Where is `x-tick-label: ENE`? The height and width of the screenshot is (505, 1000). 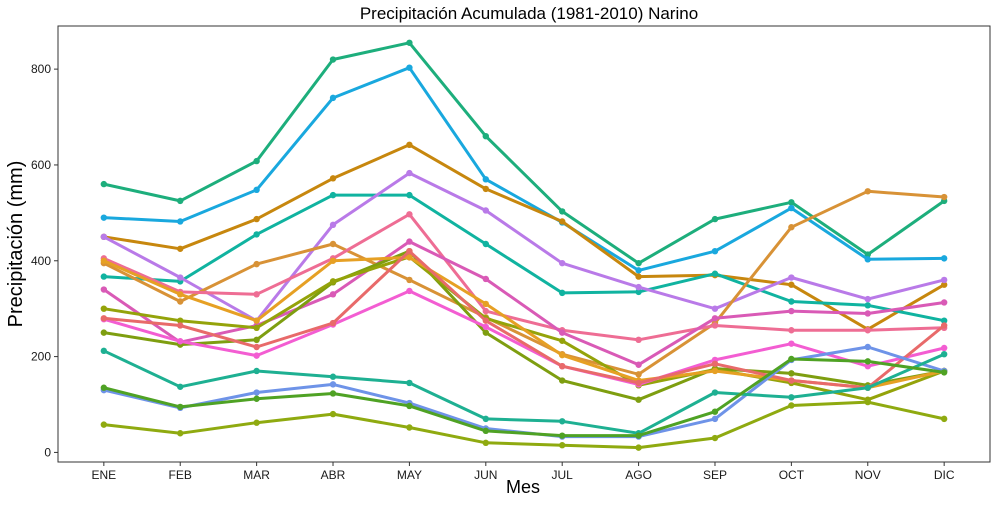
x-tick-label: ENE is located at coordinates (103, 475).